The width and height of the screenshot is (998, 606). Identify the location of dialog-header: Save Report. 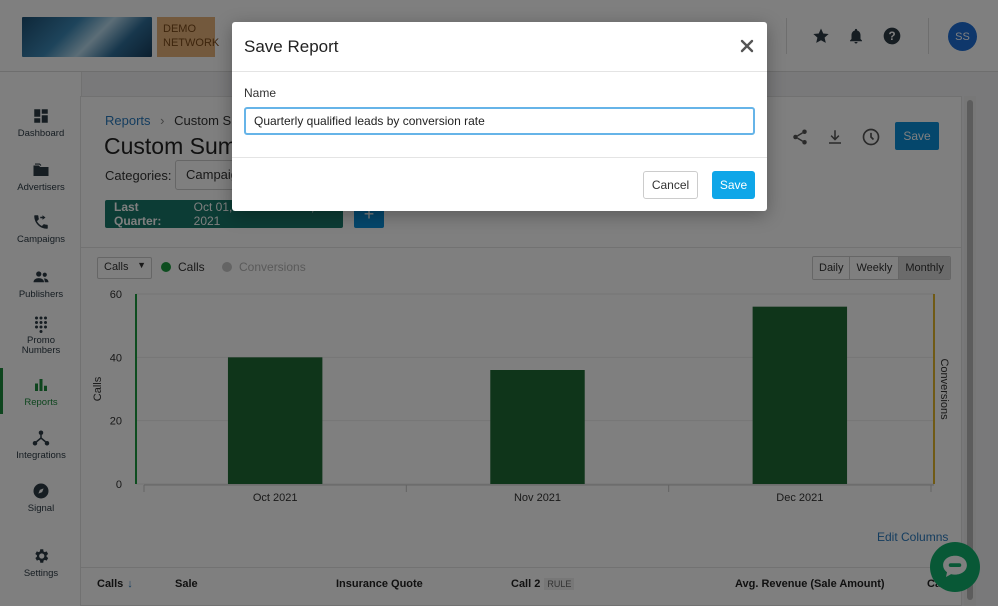
(499, 47).